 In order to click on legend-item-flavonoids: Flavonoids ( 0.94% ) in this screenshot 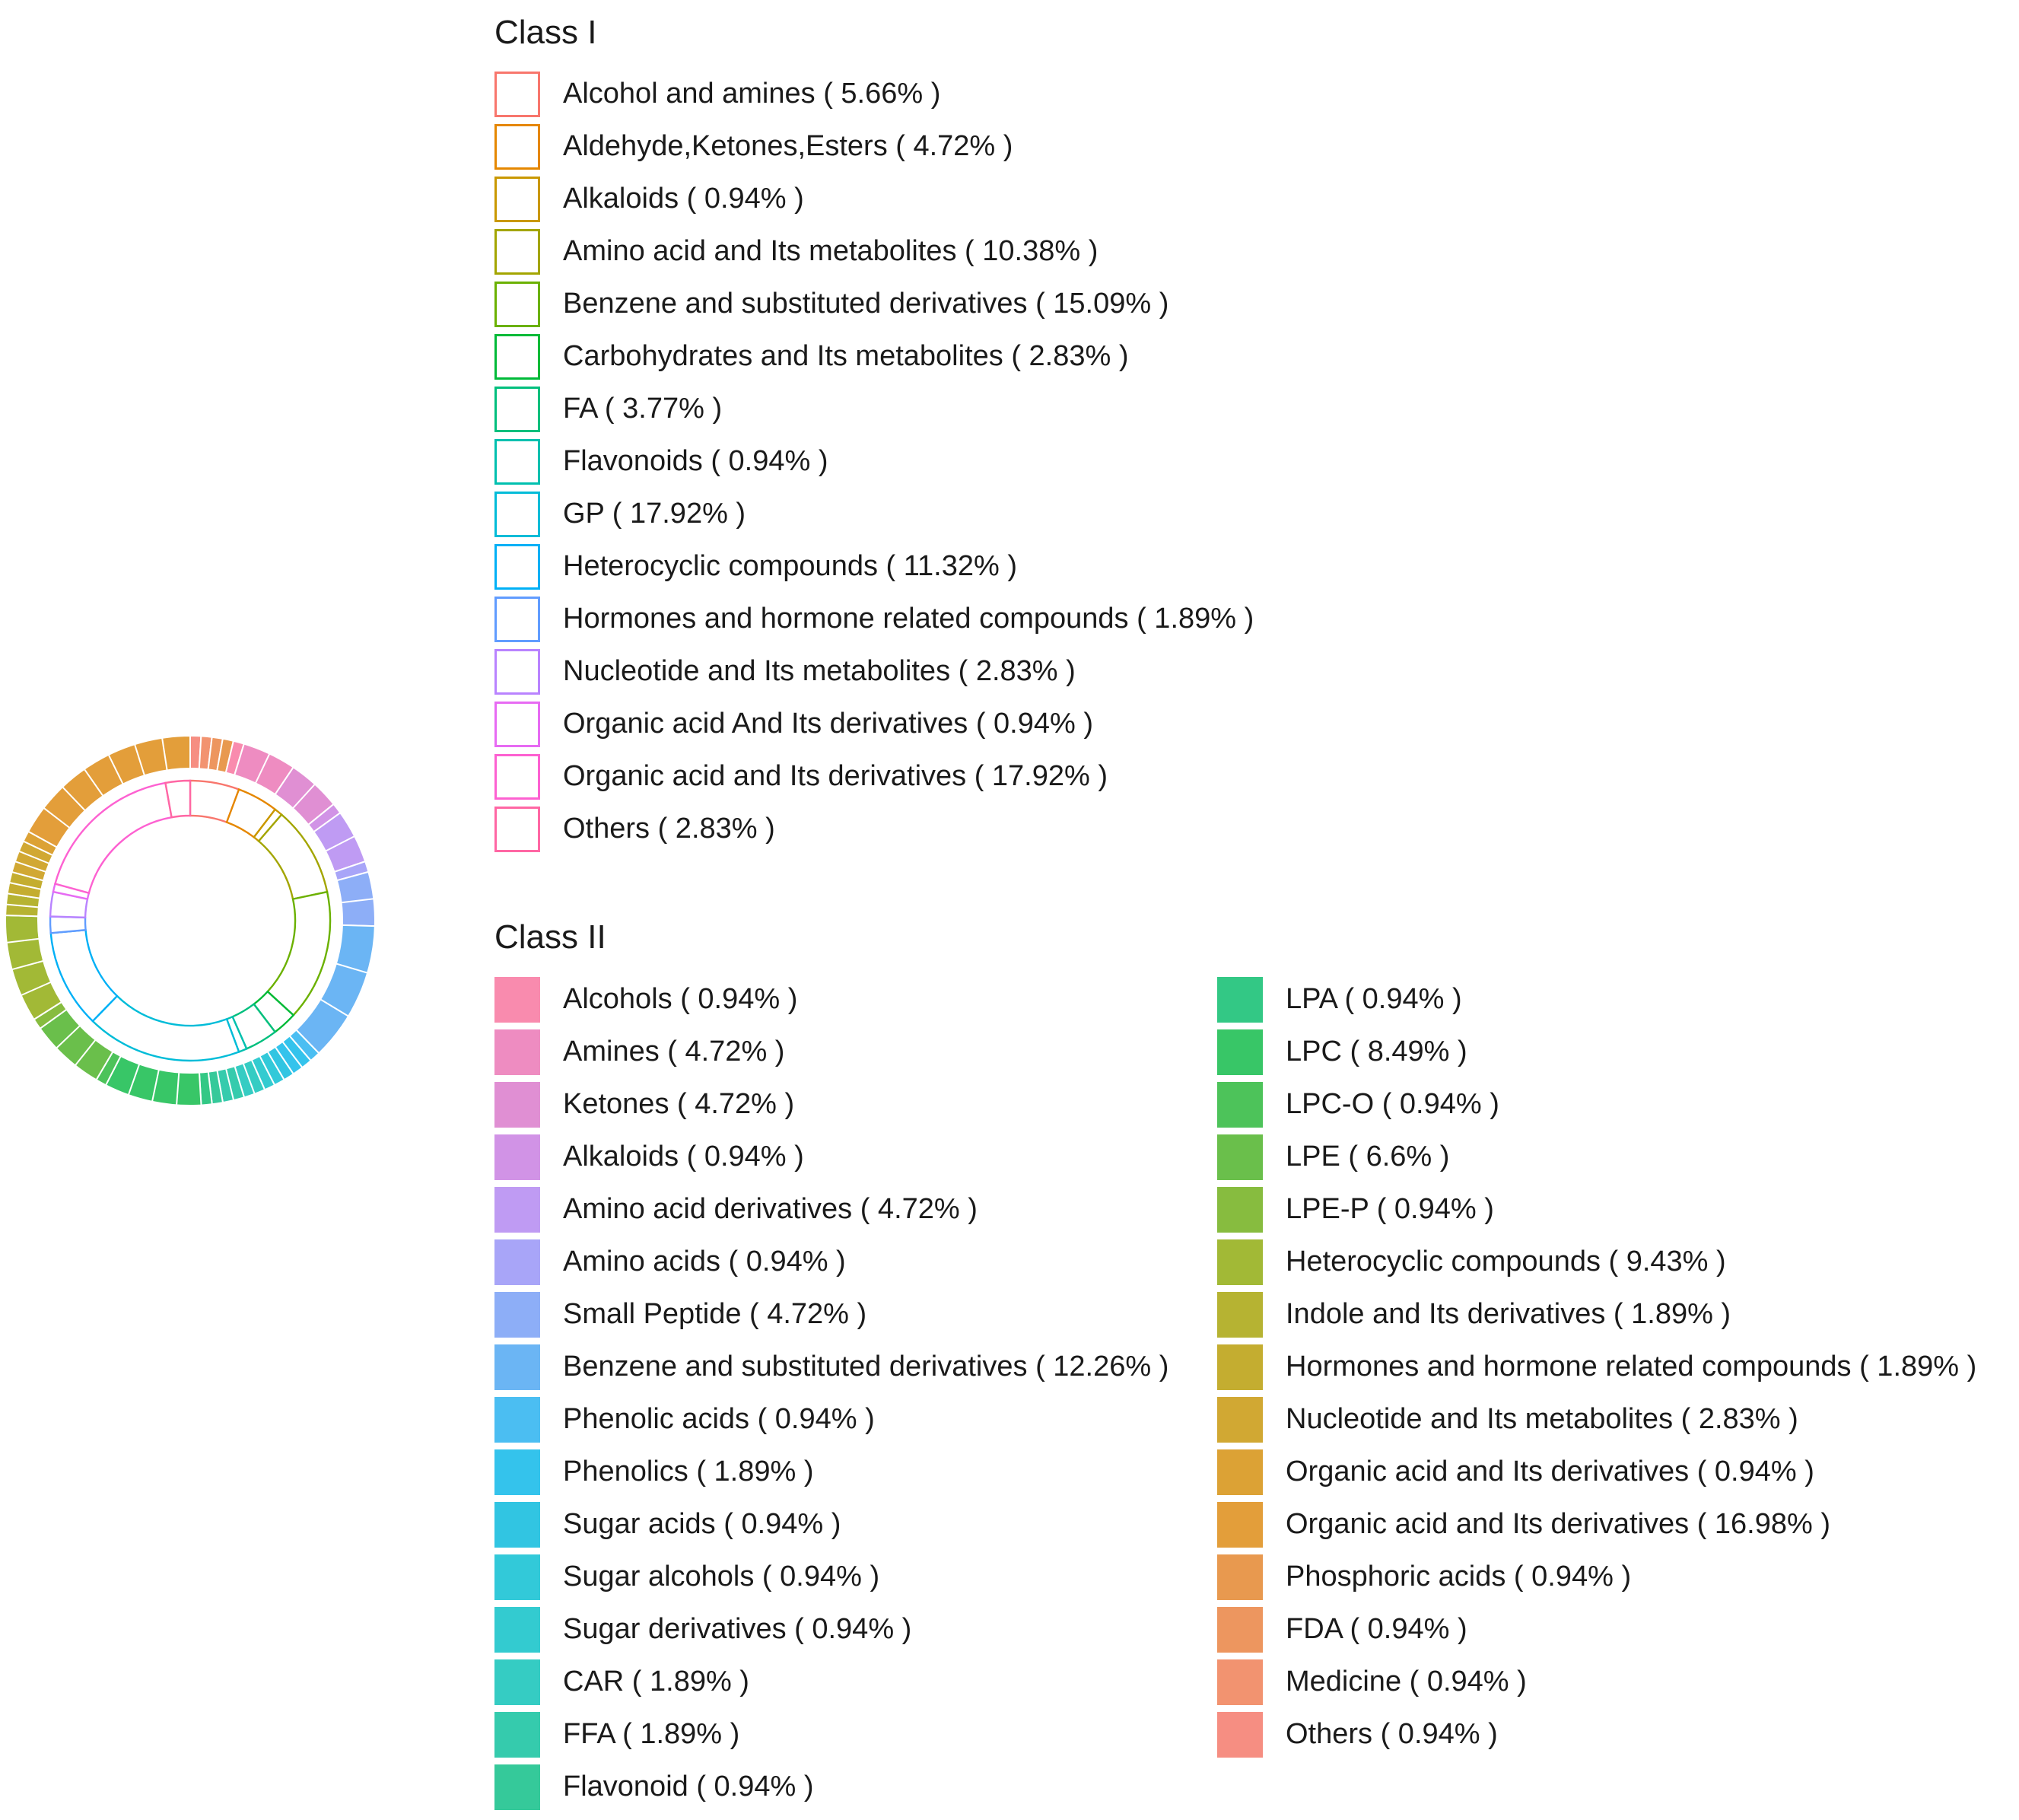, I will do `click(874, 461)`.